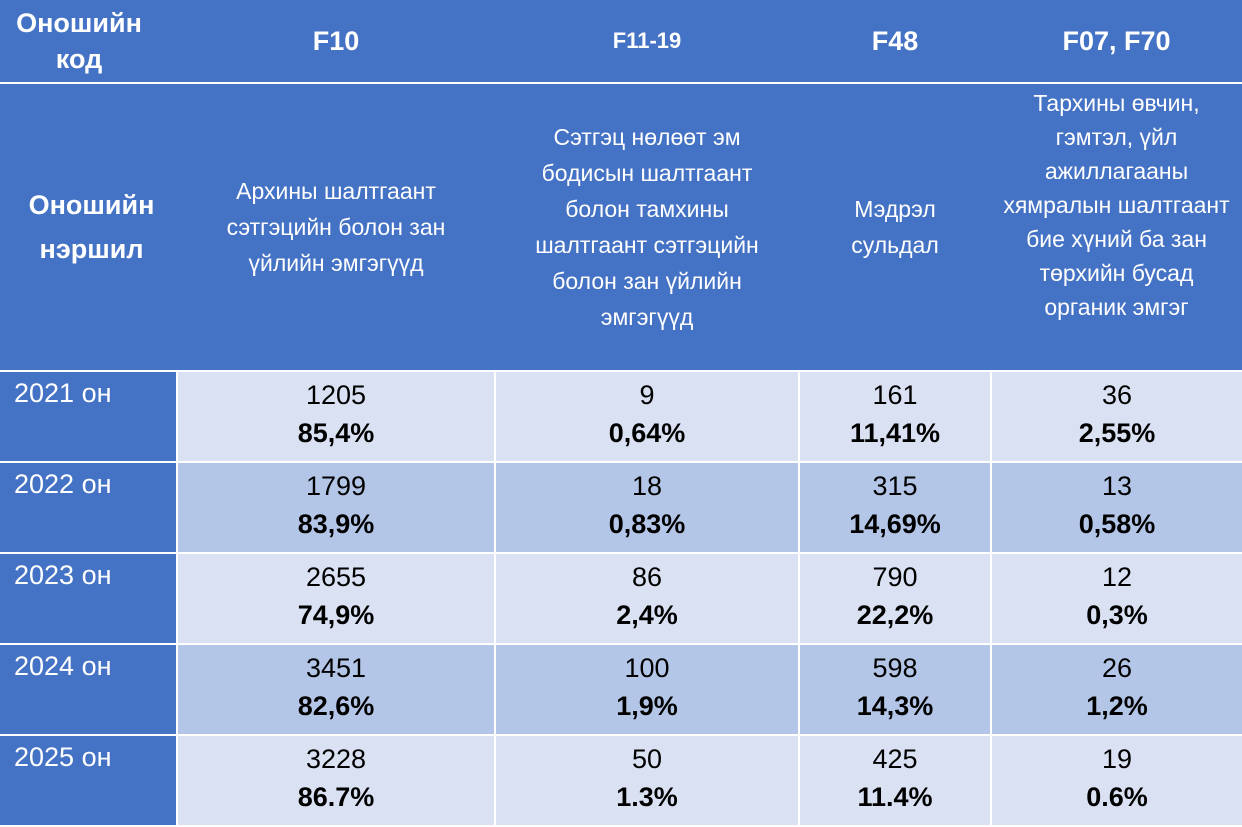  I want to click on data-cell: 161 11,41%, so click(895, 416).